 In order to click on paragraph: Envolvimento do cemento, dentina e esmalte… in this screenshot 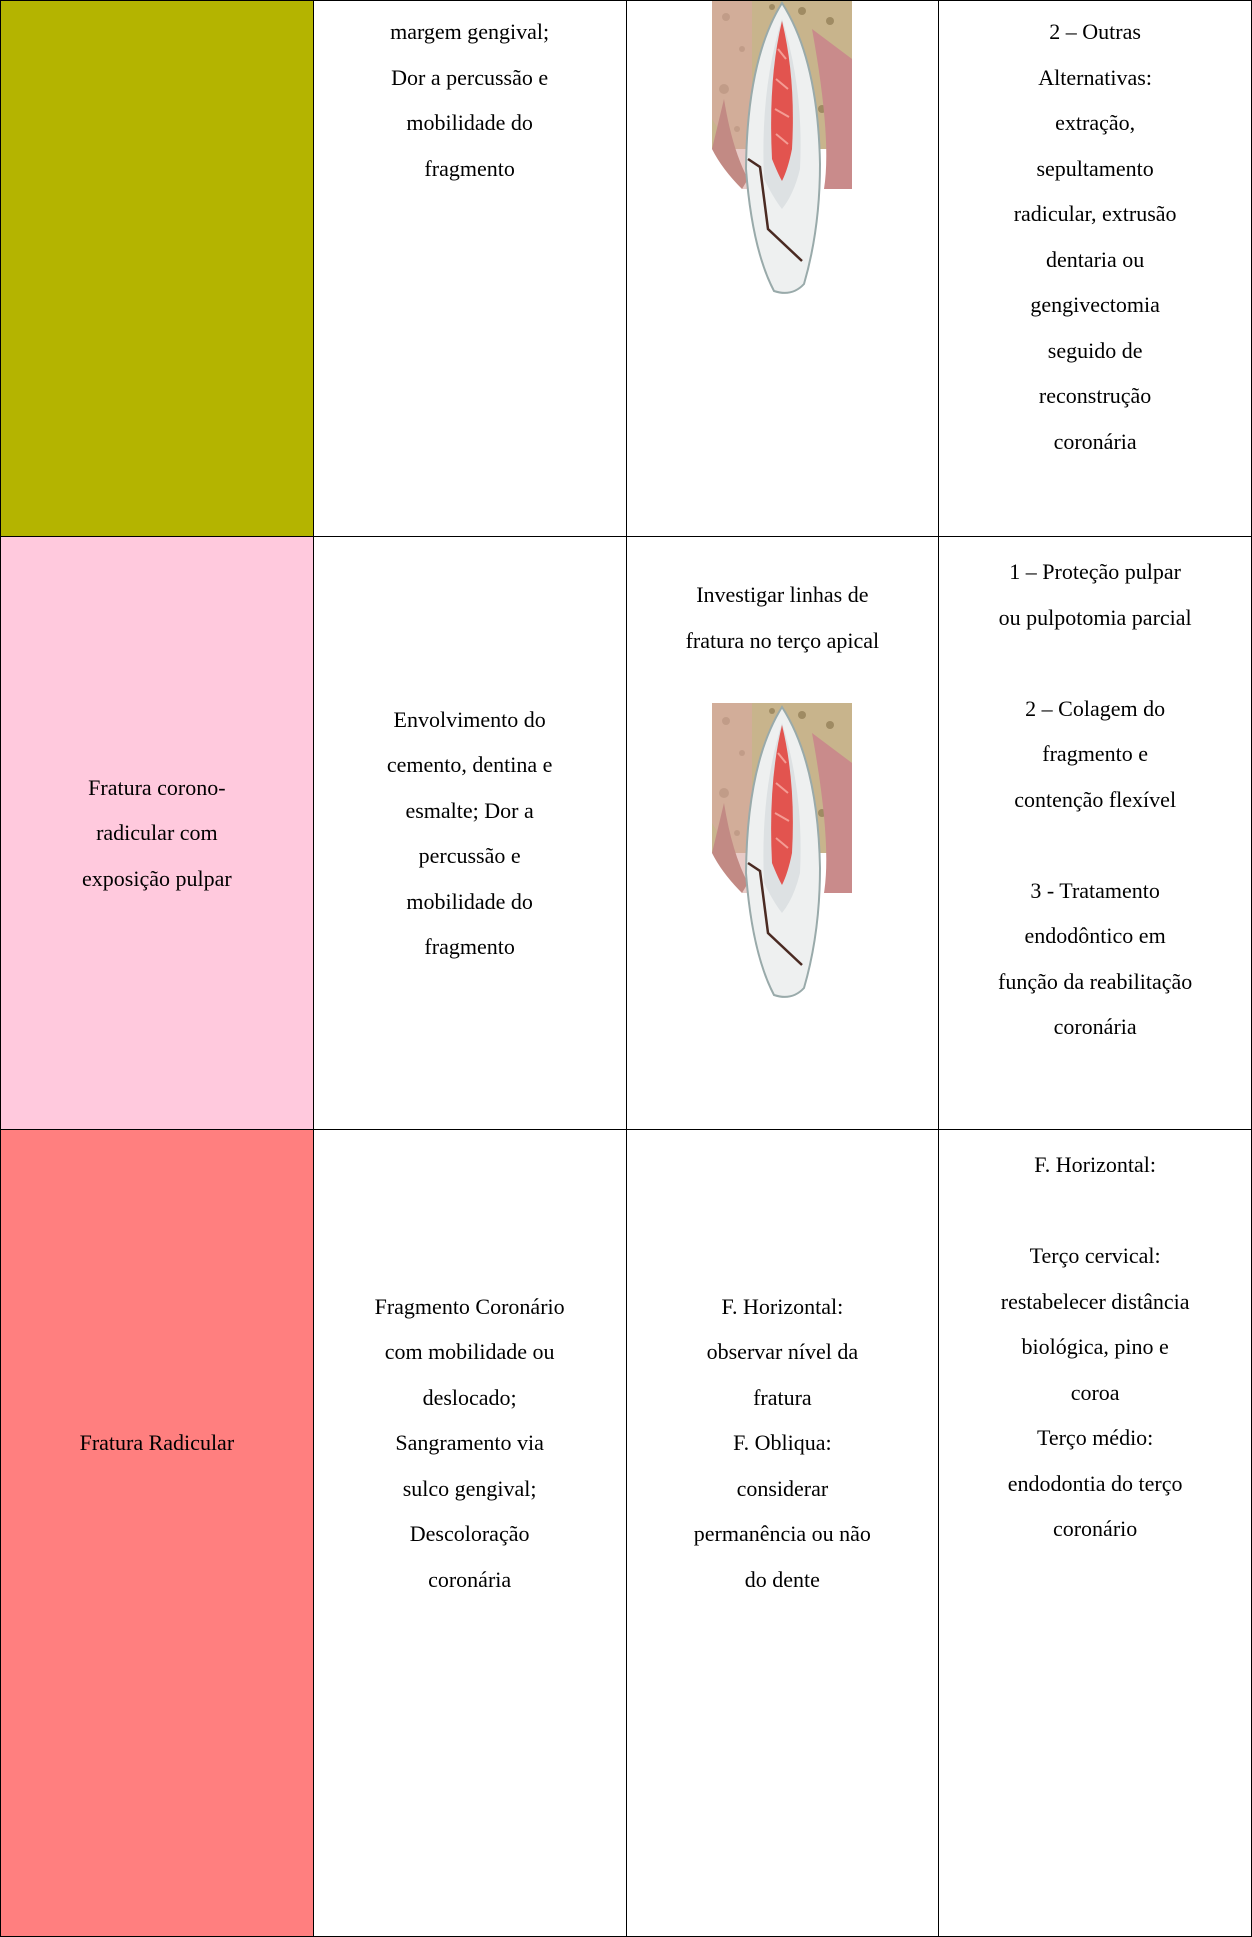, I will do `click(470, 833)`.